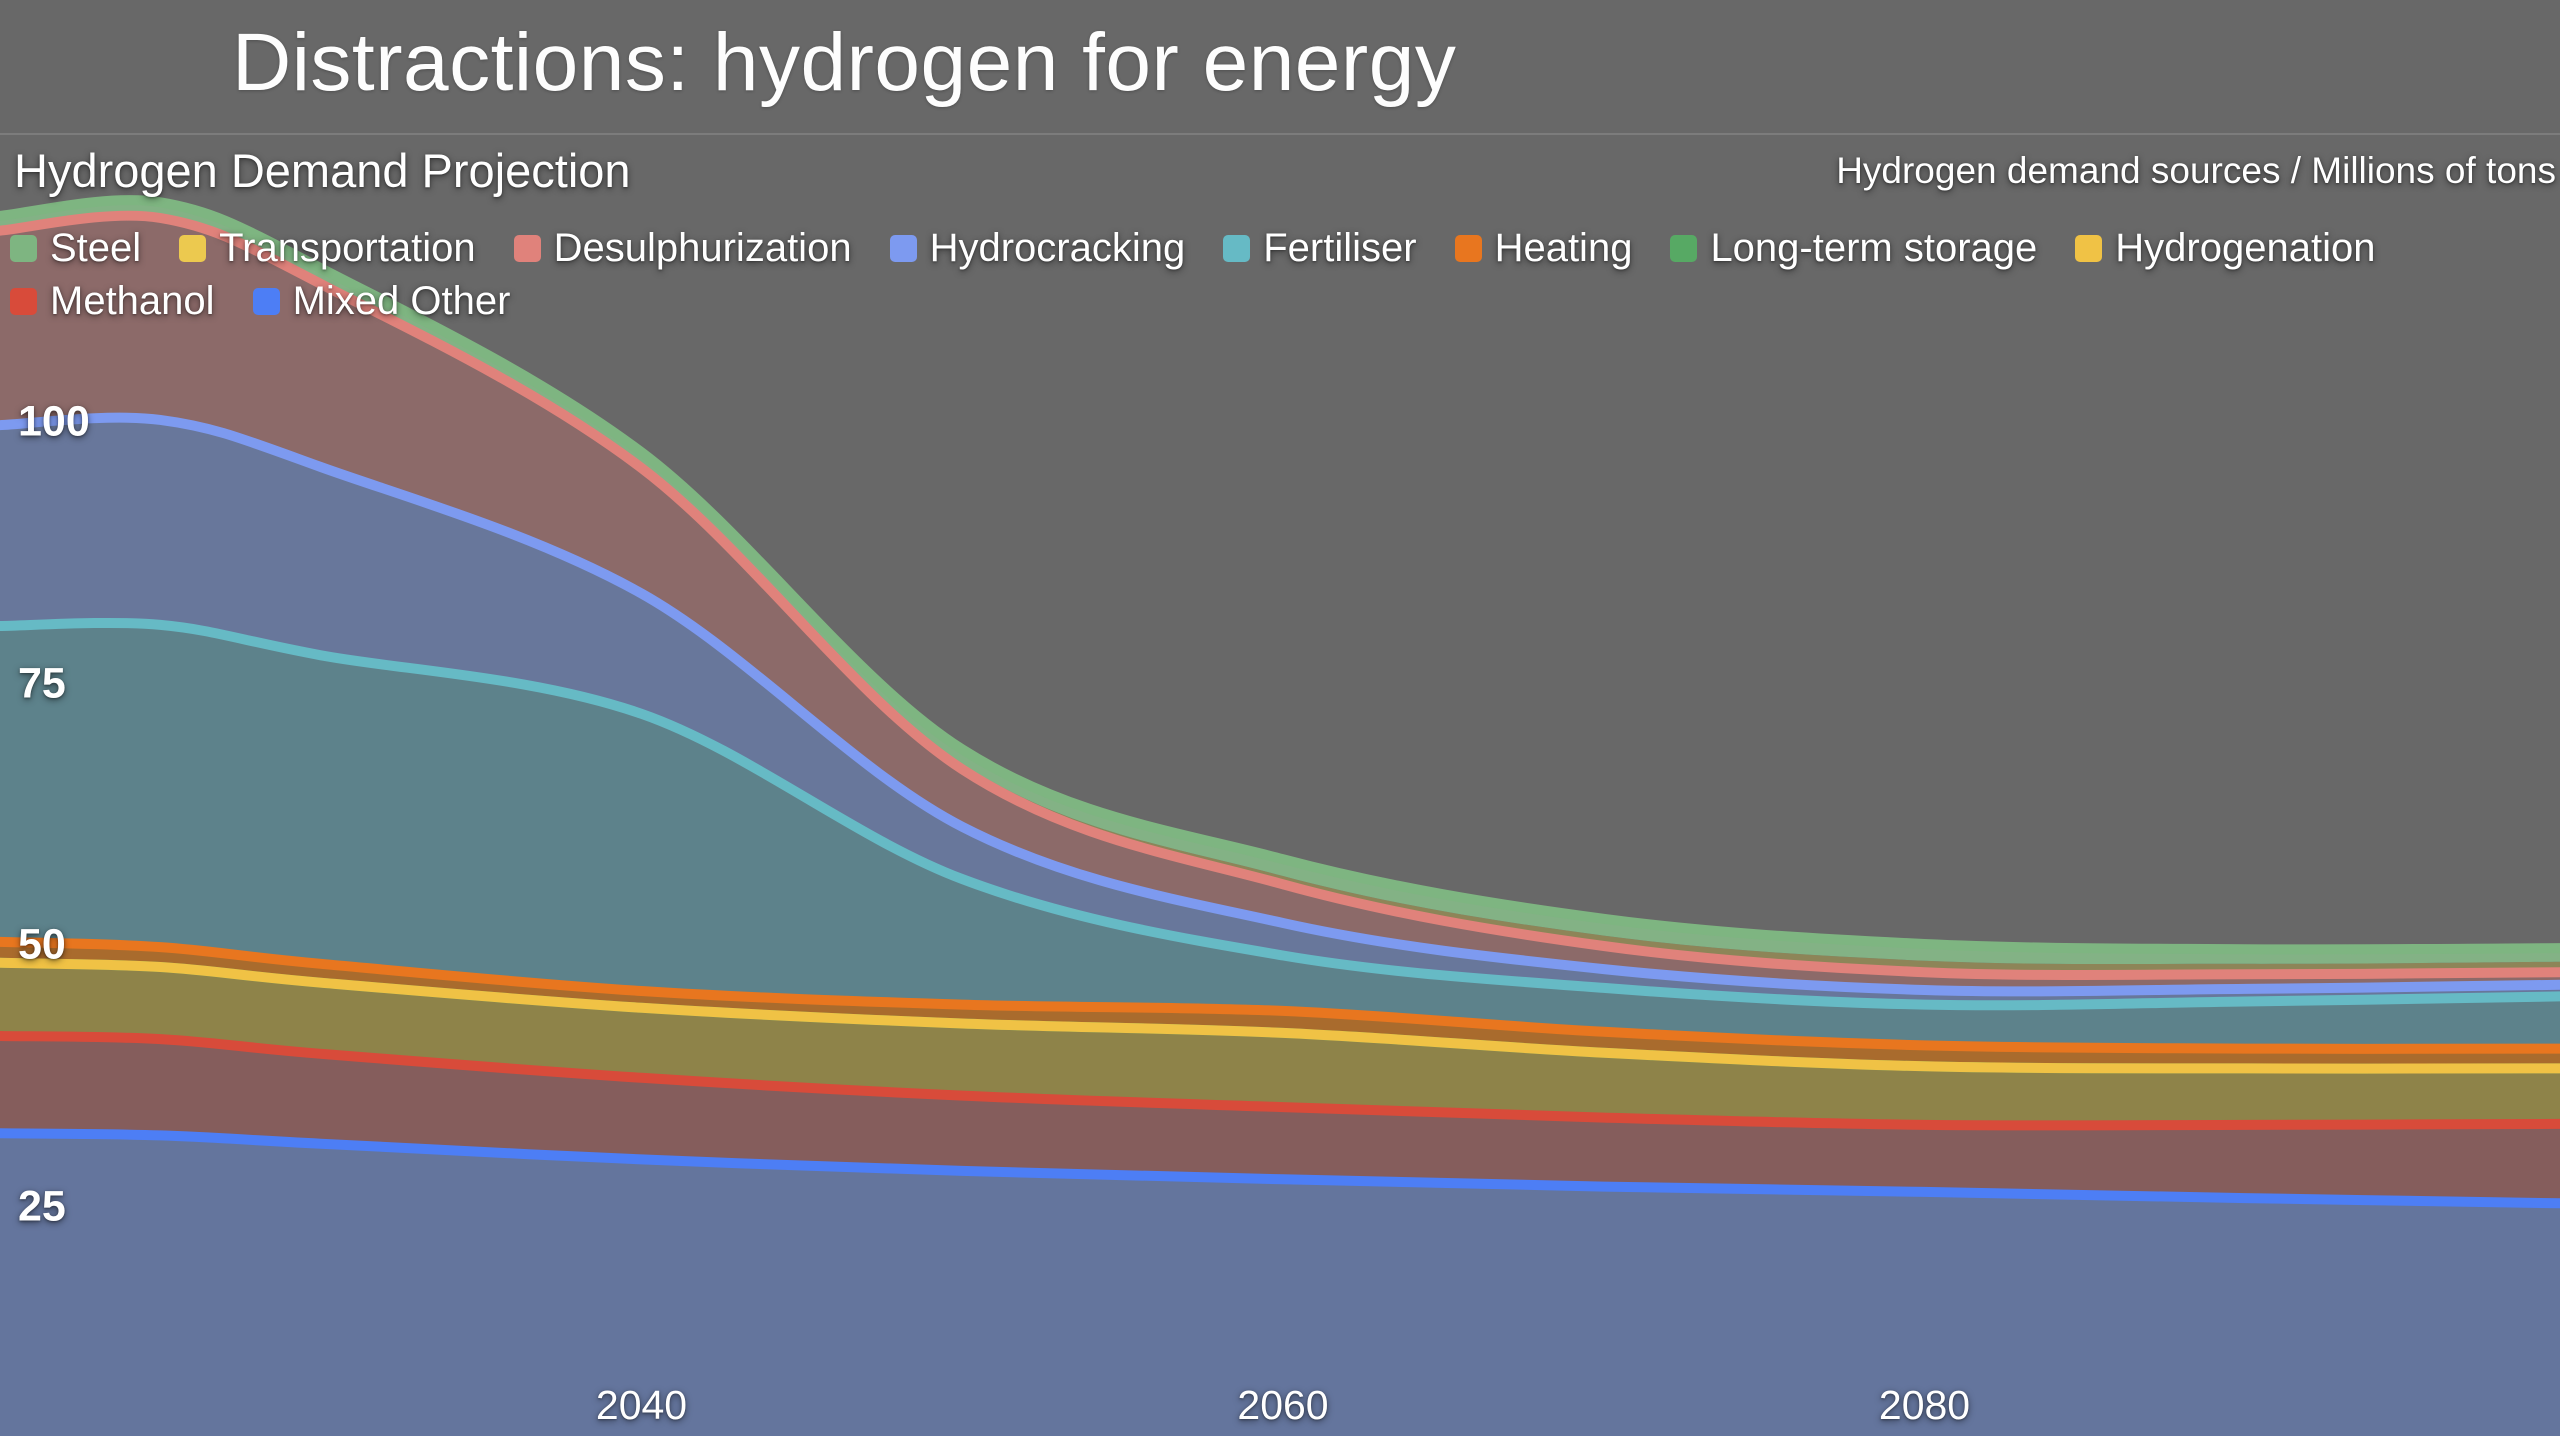 Image resolution: width=2560 pixels, height=1436 pixels. What do you see at coordinates (401, 301) in the screenshot?
I see `legend-label: Mixed Other` at bounding box center [401, 301].